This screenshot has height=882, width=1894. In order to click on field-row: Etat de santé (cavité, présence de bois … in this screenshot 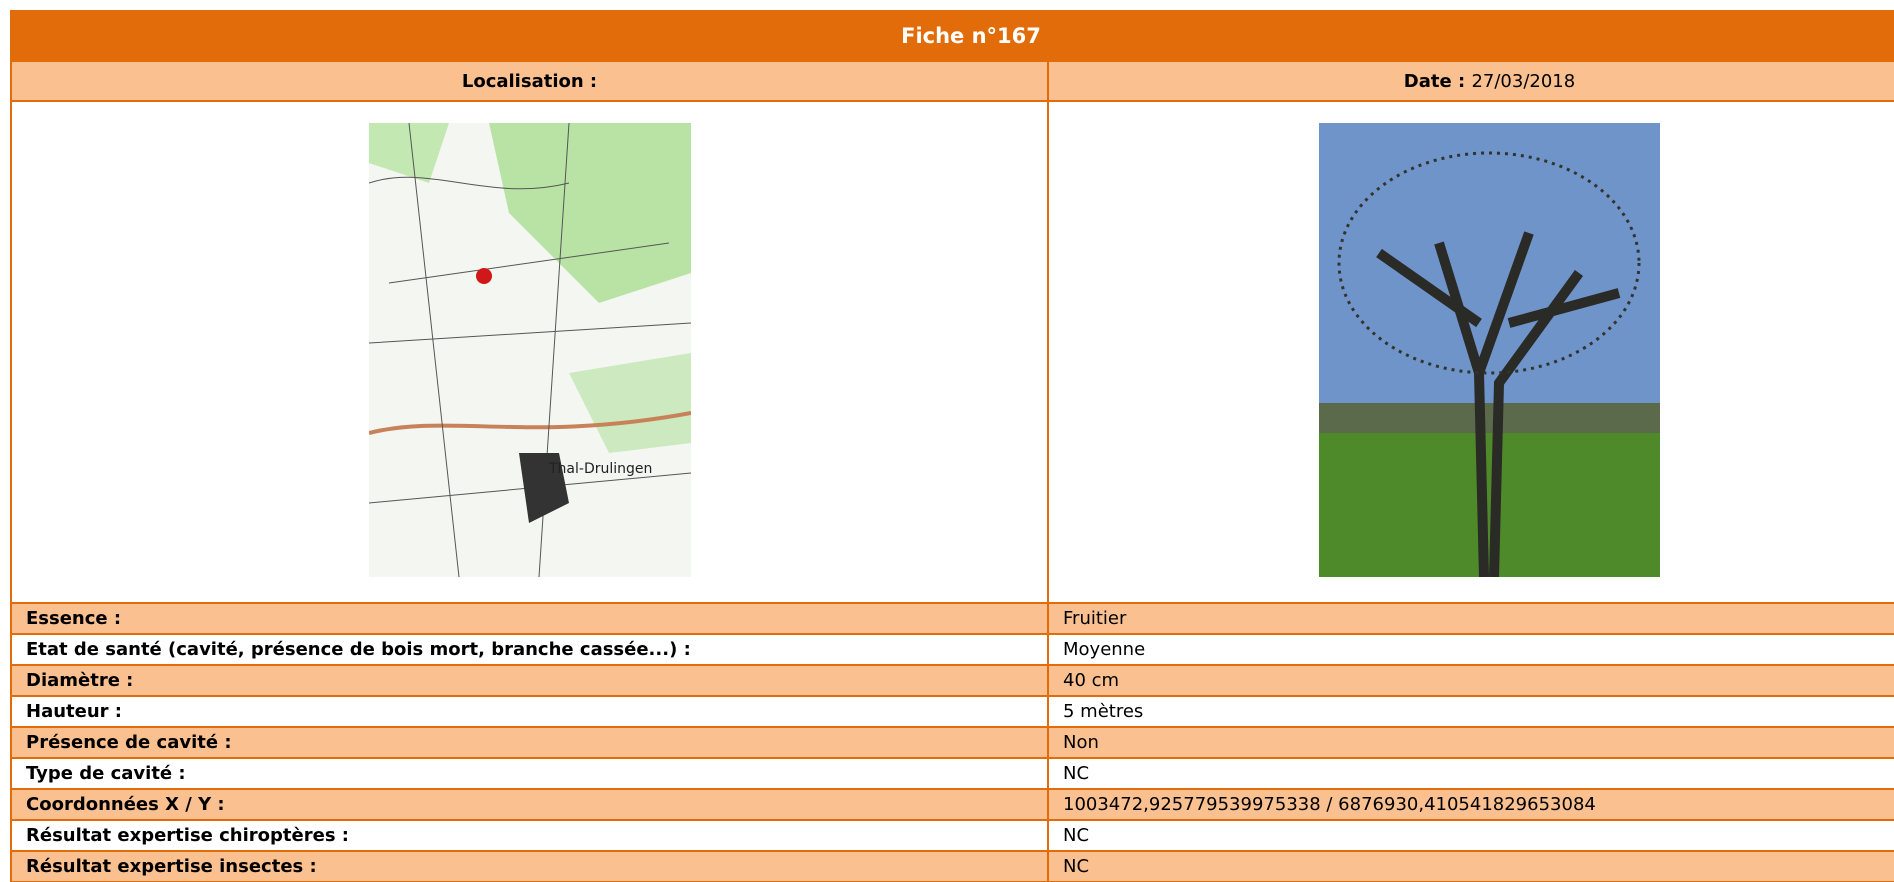, I will do `click(952, 649)`.